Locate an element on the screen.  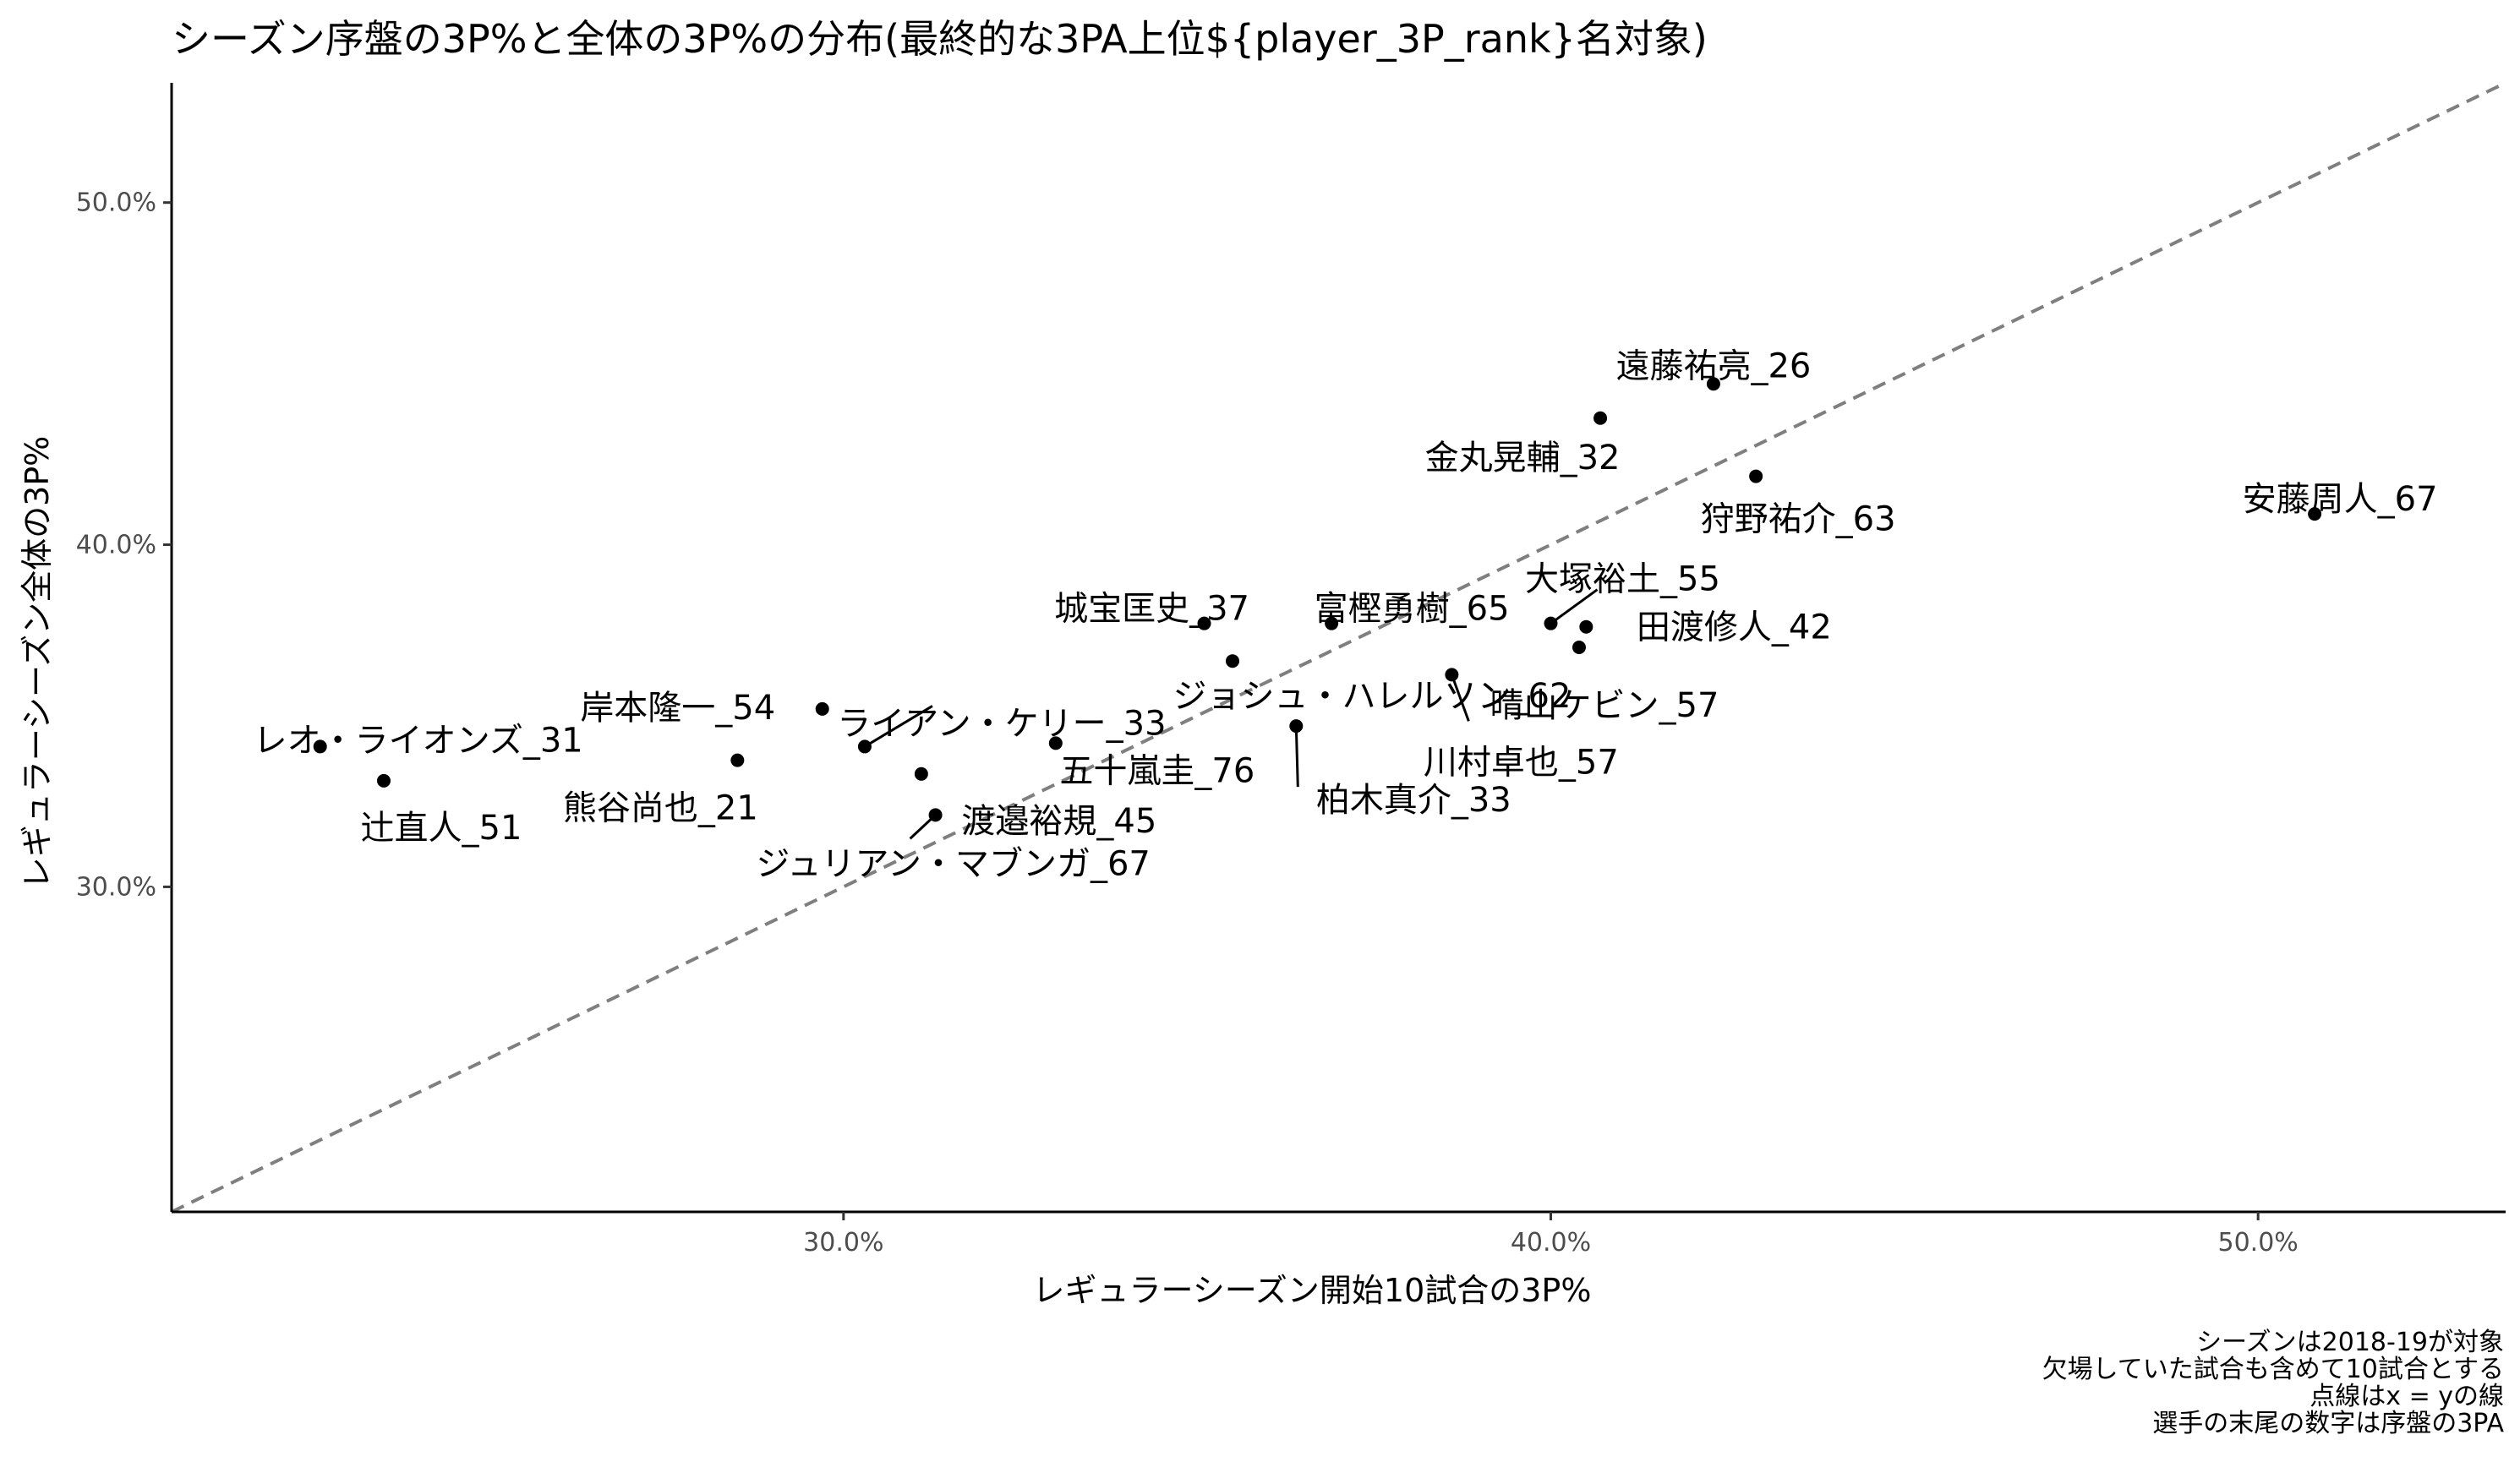
x-tick-label: 50.0% is located at coordinates (2258, 1243).